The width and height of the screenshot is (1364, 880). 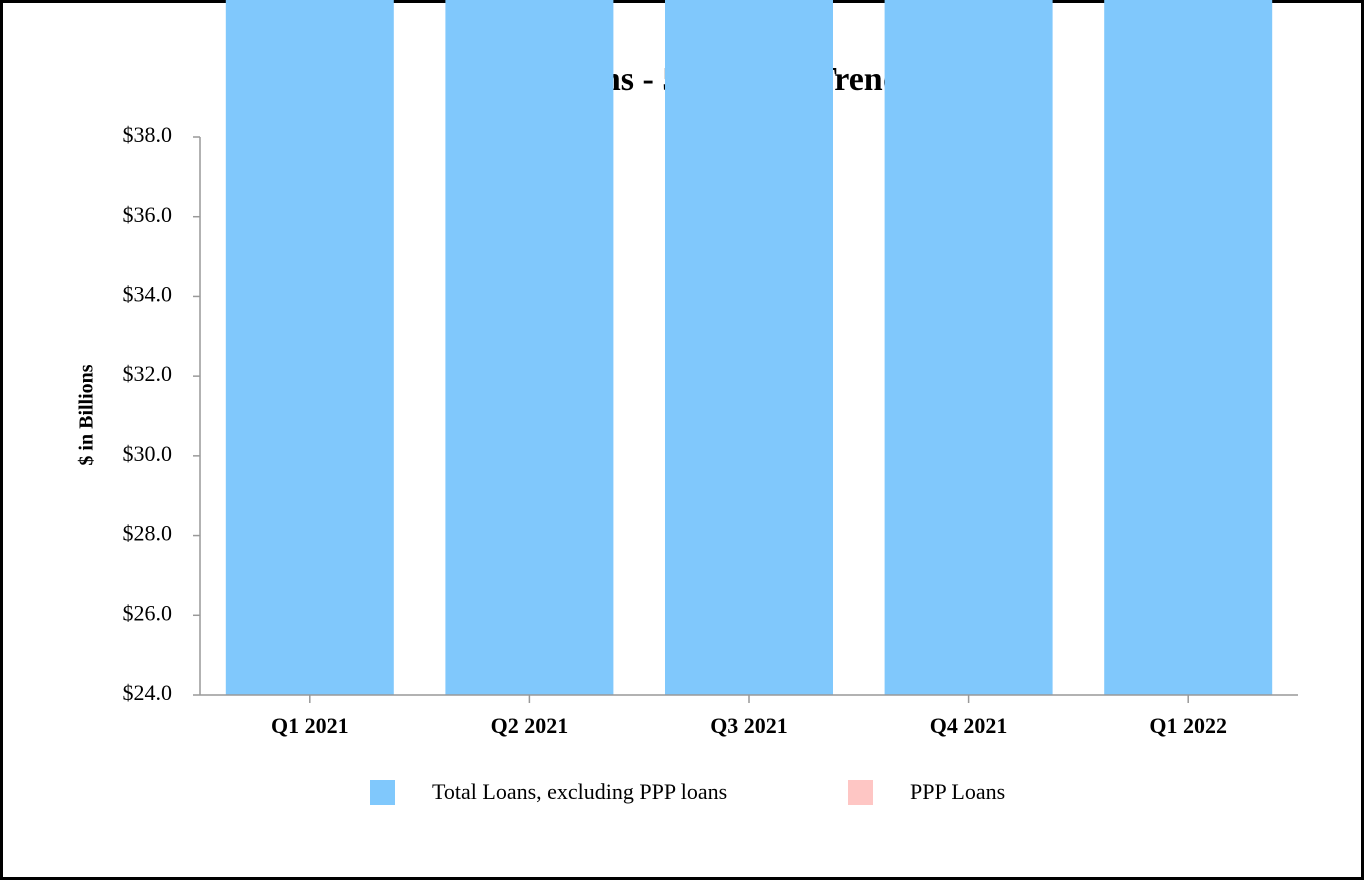 What do you see at coordinates (749, 725) in the screenshot?
I see `x-tick-label: Q3 2021` at bounding box center [749, 725].